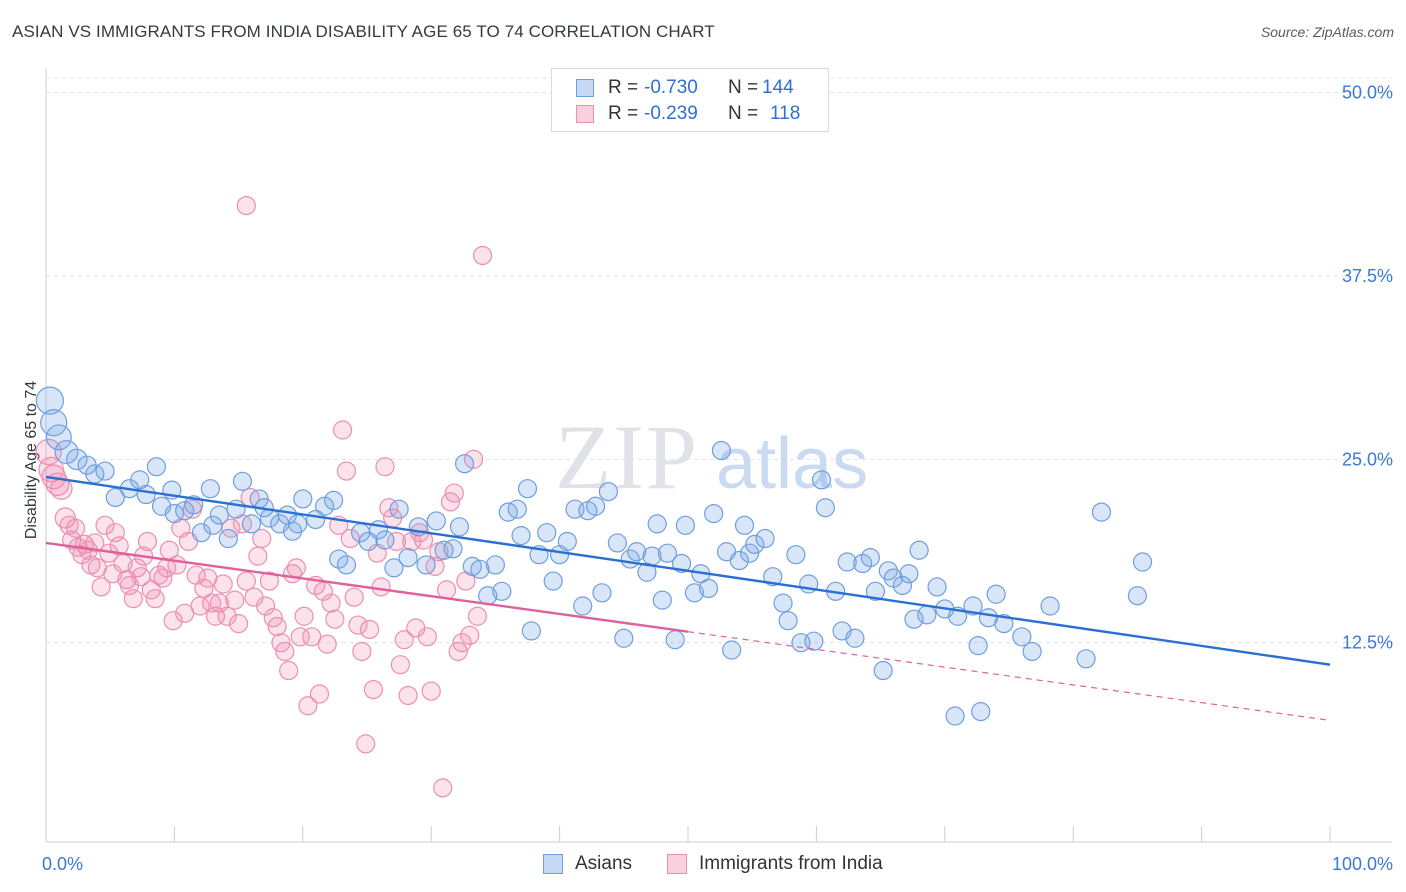 The image size is (1406, 892). I want to click on y-tick-label: 50.0%, so click(1367, 93).